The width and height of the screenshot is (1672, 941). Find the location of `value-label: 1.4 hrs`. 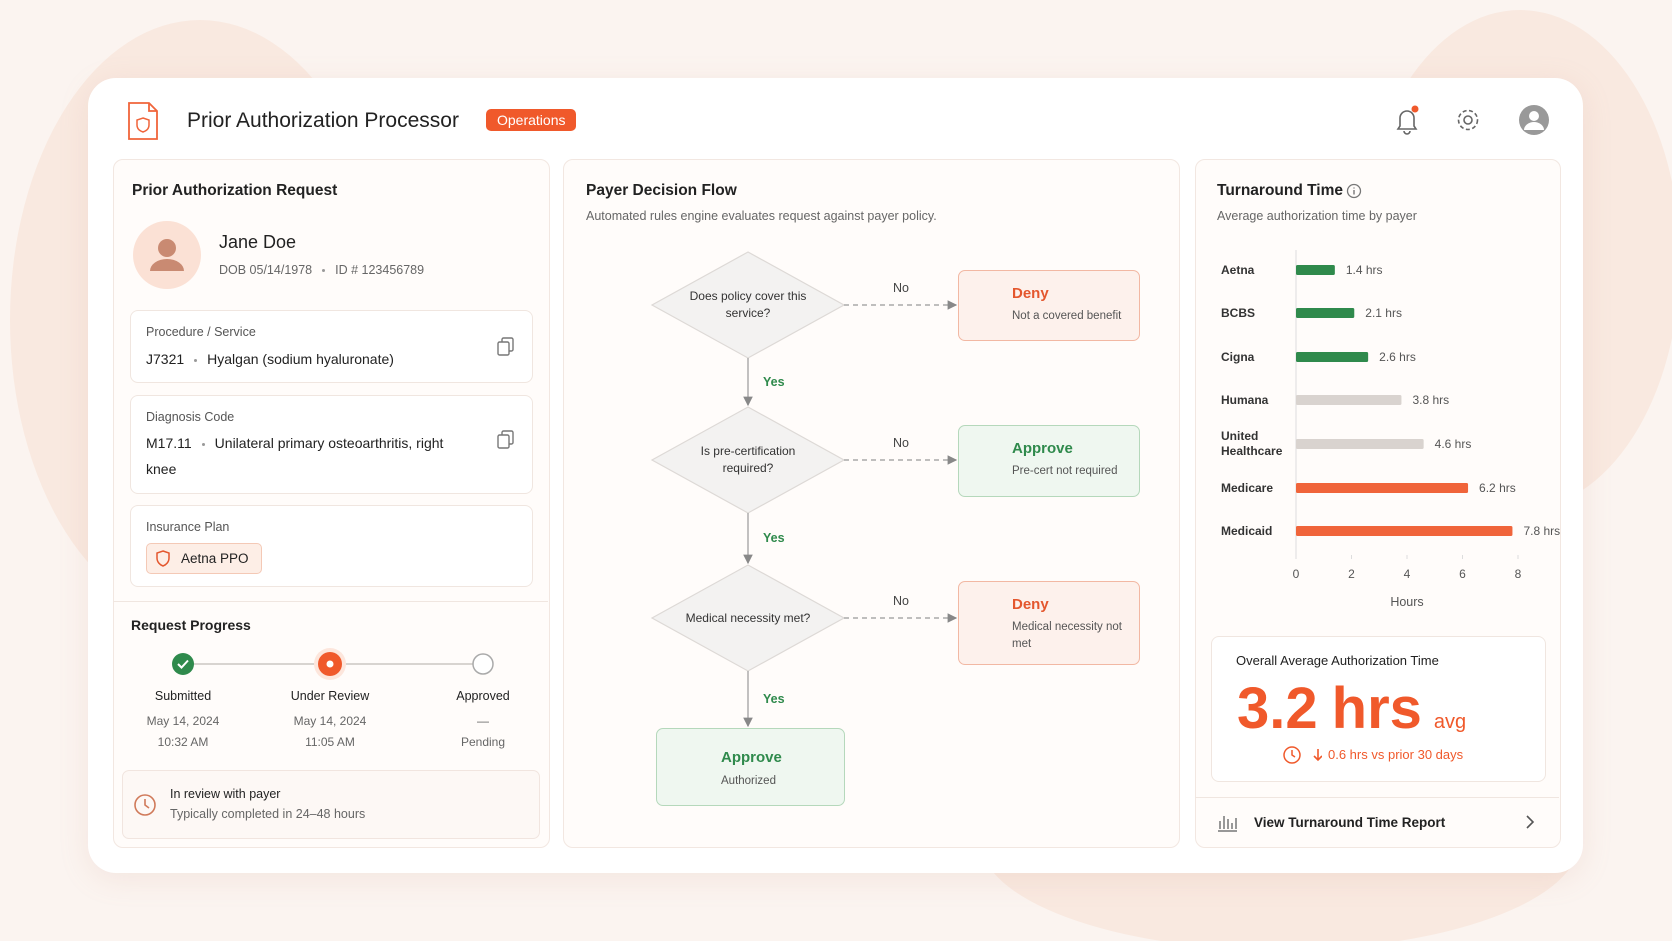

value-label: 1.4 hrs is located at coordinates (1364, 270).